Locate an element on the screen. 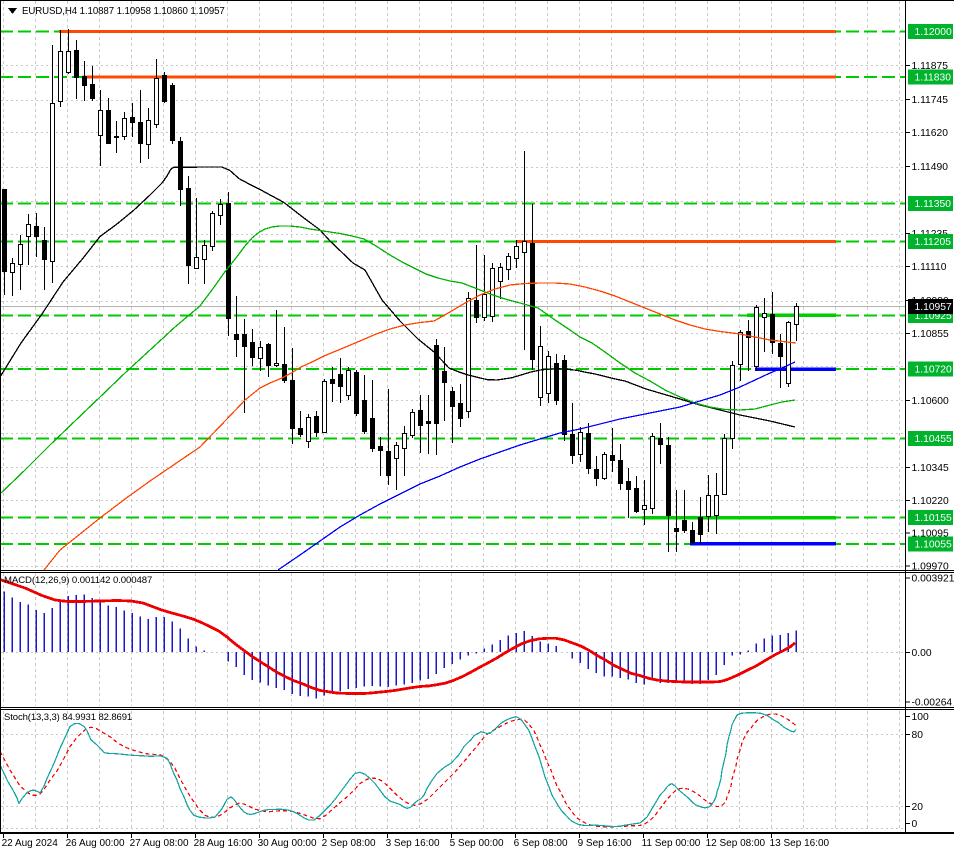  svg-text: 1.09970 is located at coordinates (930, 567).